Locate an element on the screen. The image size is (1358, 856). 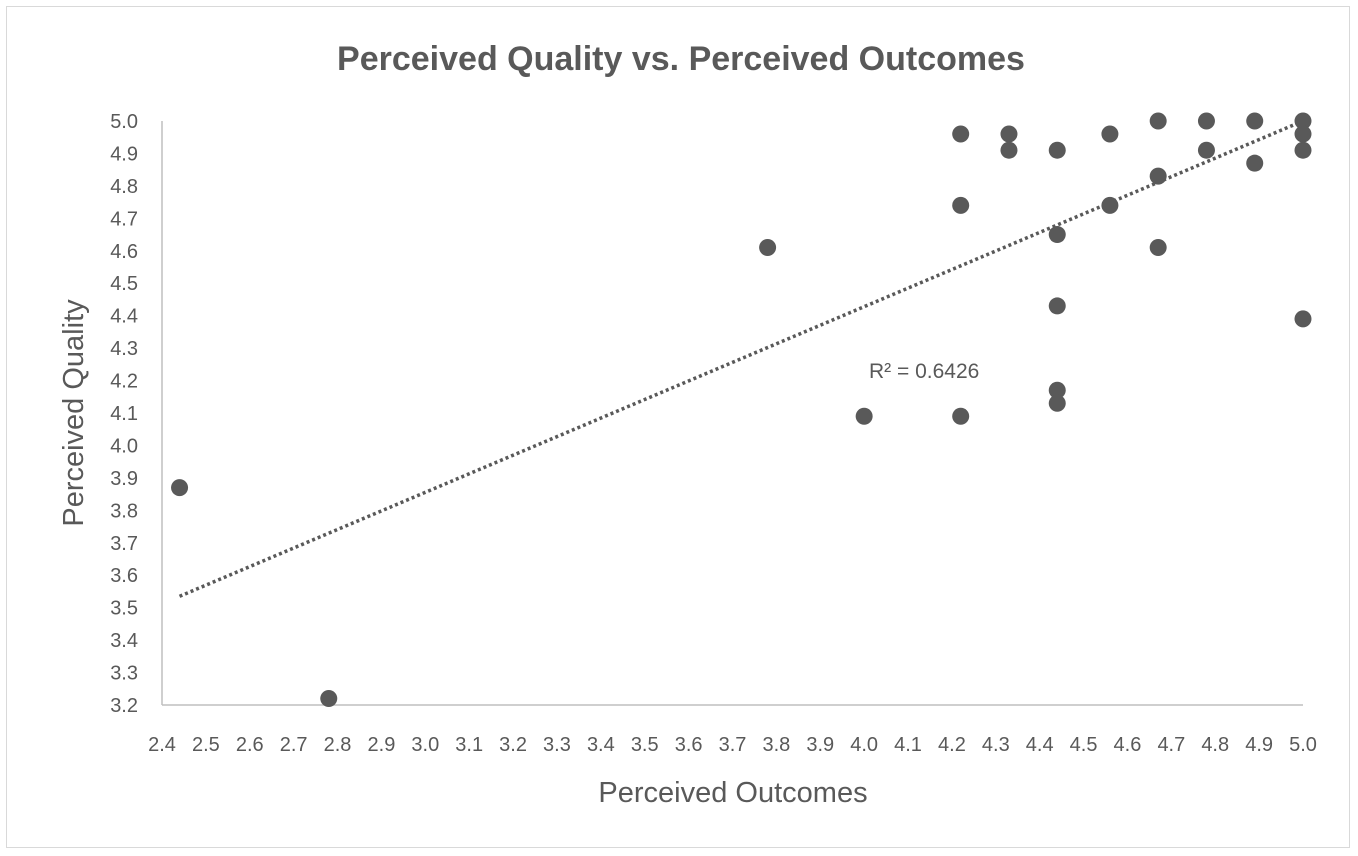
y-tick-label: 4.2 is located at coordinates (124, 382).